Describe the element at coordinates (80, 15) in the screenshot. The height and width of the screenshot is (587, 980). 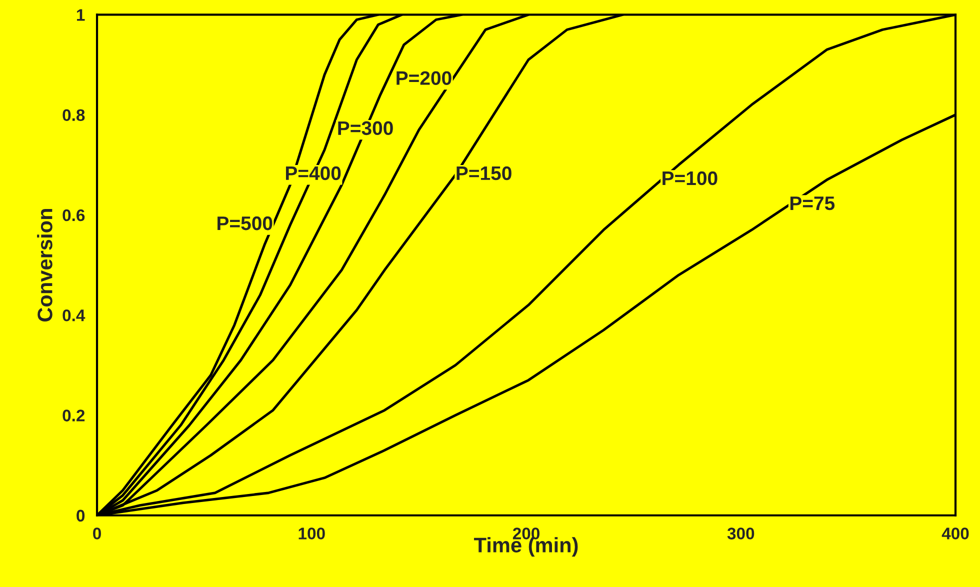
I see `y-tick-label: 1` at that location.